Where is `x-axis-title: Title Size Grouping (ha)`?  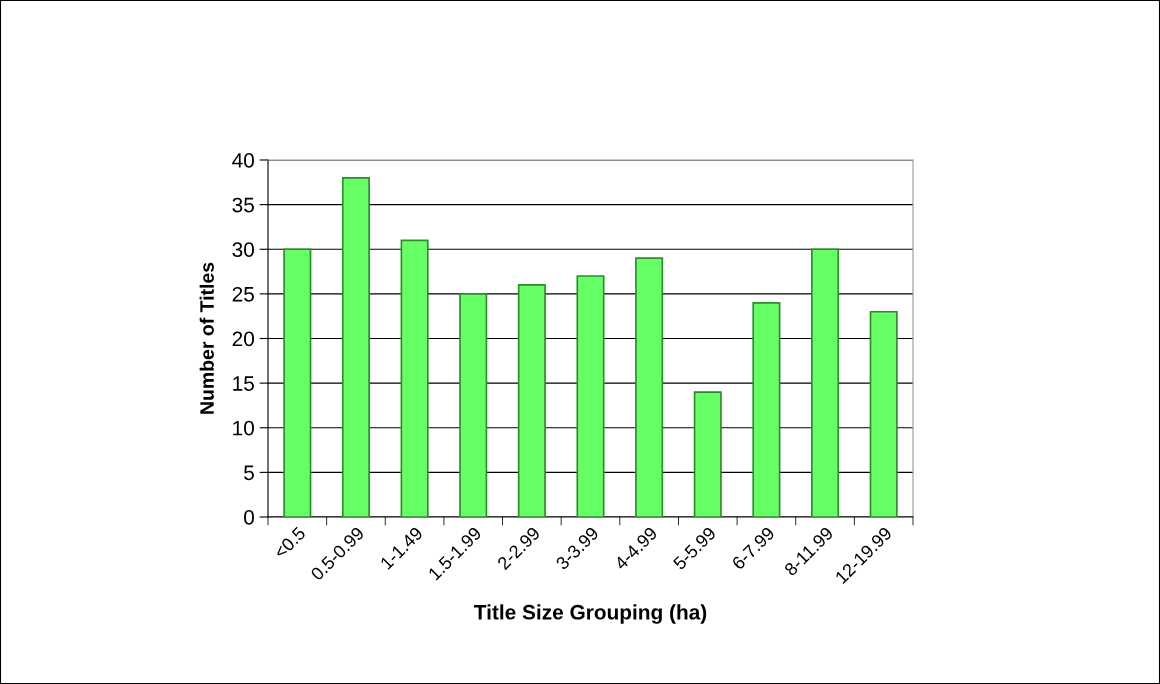
x-axis-title: Title Size Grouping (ha) is located at coordinates (590, 614).